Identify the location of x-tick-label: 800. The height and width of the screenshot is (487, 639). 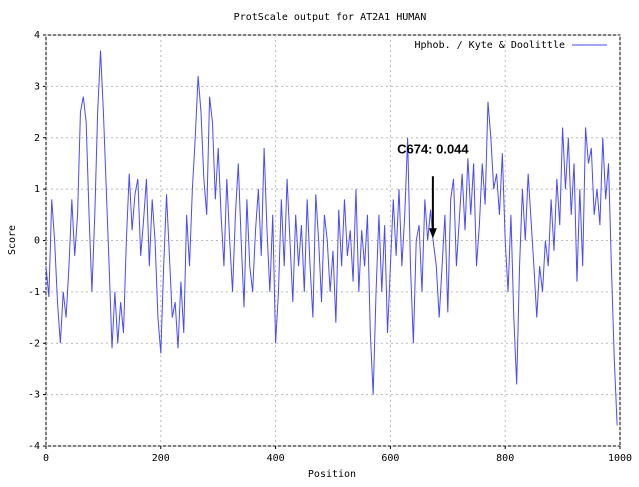
(505, 458).